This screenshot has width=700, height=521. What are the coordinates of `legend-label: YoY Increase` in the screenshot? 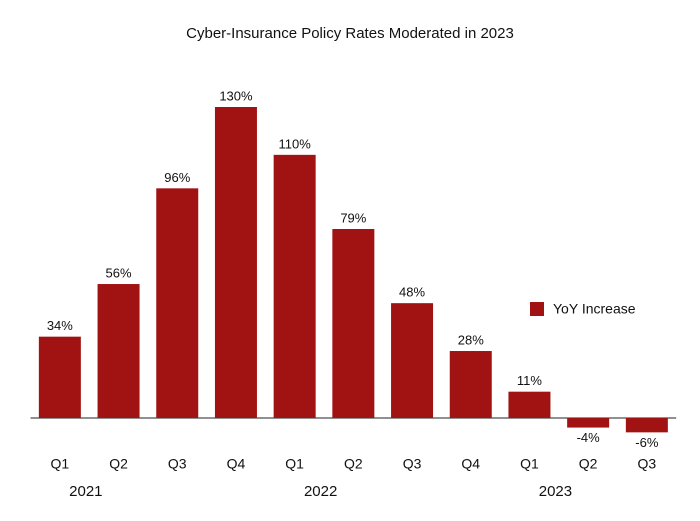 It's located at (594, 309).